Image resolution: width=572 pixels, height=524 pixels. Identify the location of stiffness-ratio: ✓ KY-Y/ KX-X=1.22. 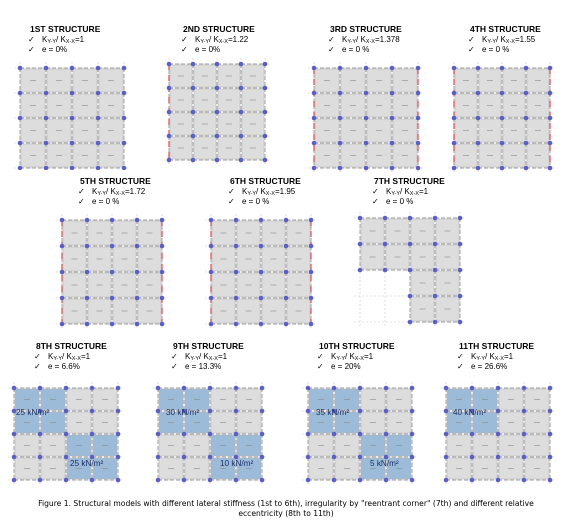
(215, 40).